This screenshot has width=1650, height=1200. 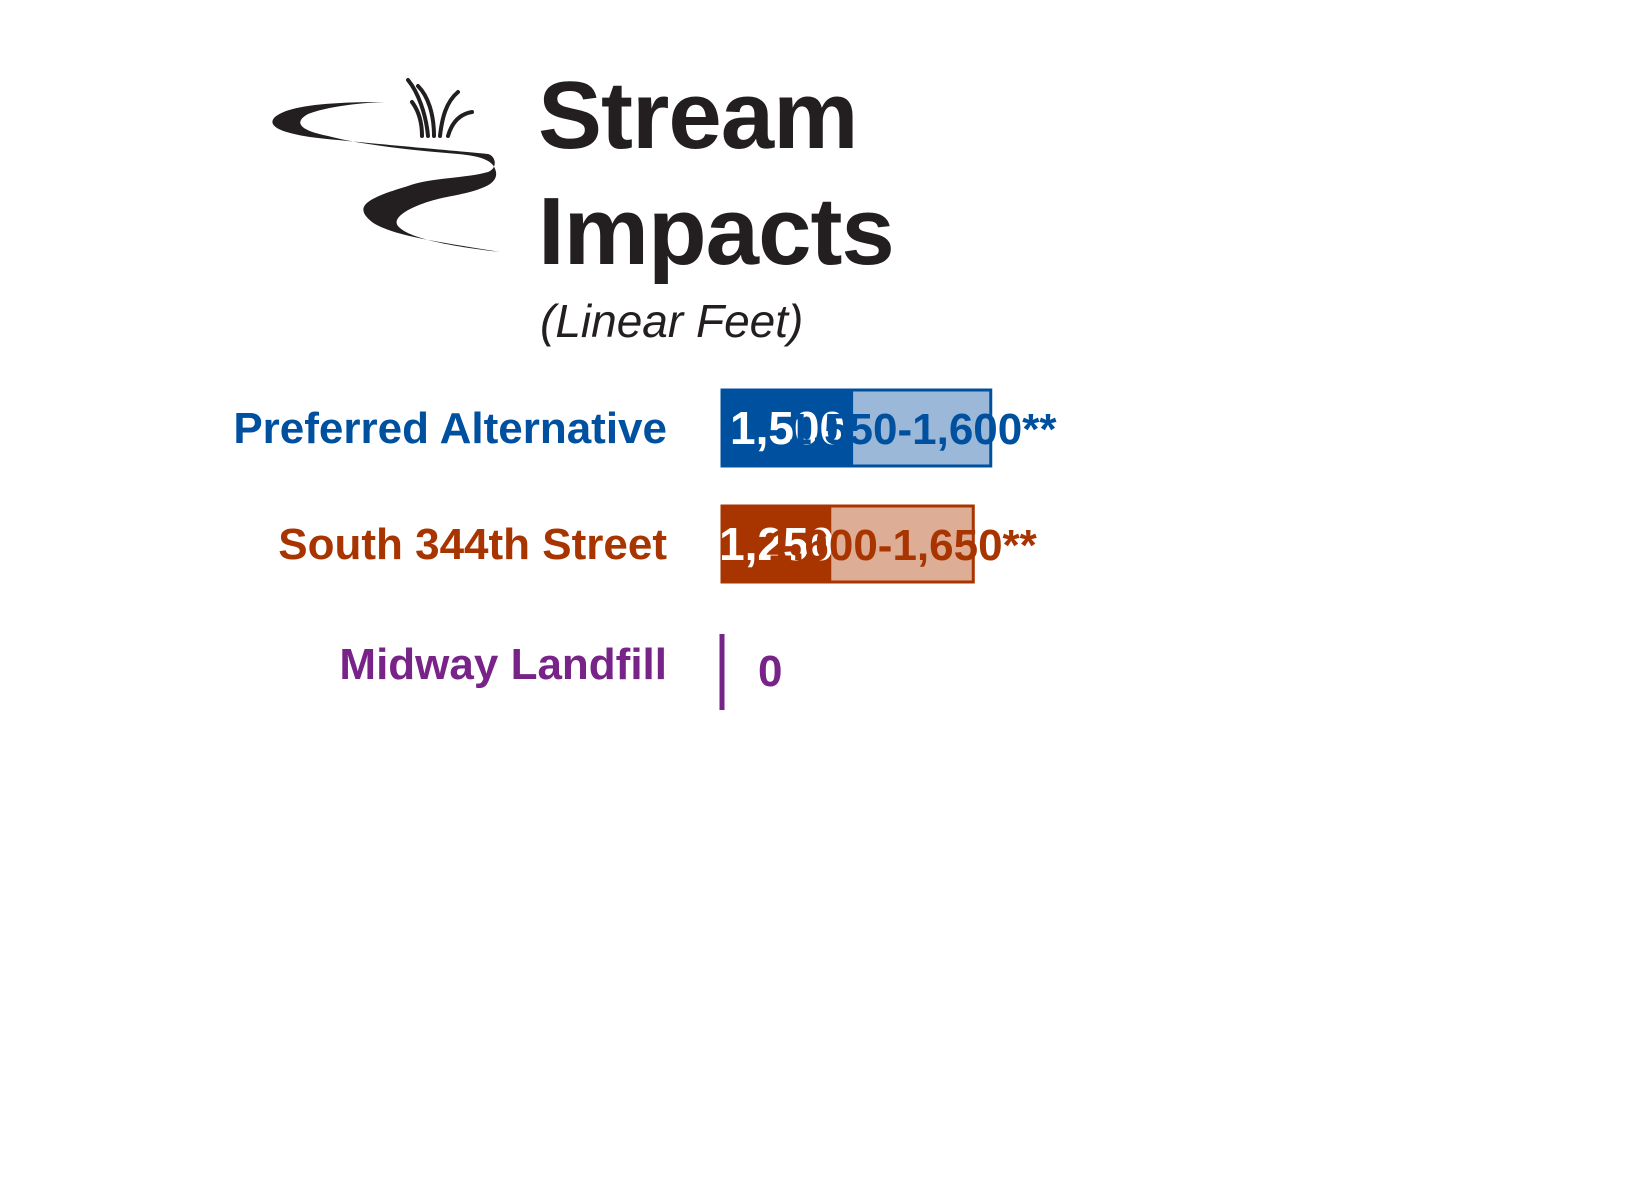 I want to click on title-line-1: Stream, so click(x=698, y=115).